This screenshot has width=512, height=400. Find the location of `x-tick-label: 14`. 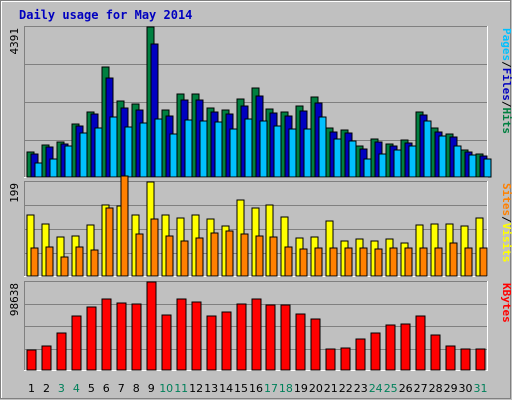

x-tick-label: 14 is located at coordinates (226, 388).